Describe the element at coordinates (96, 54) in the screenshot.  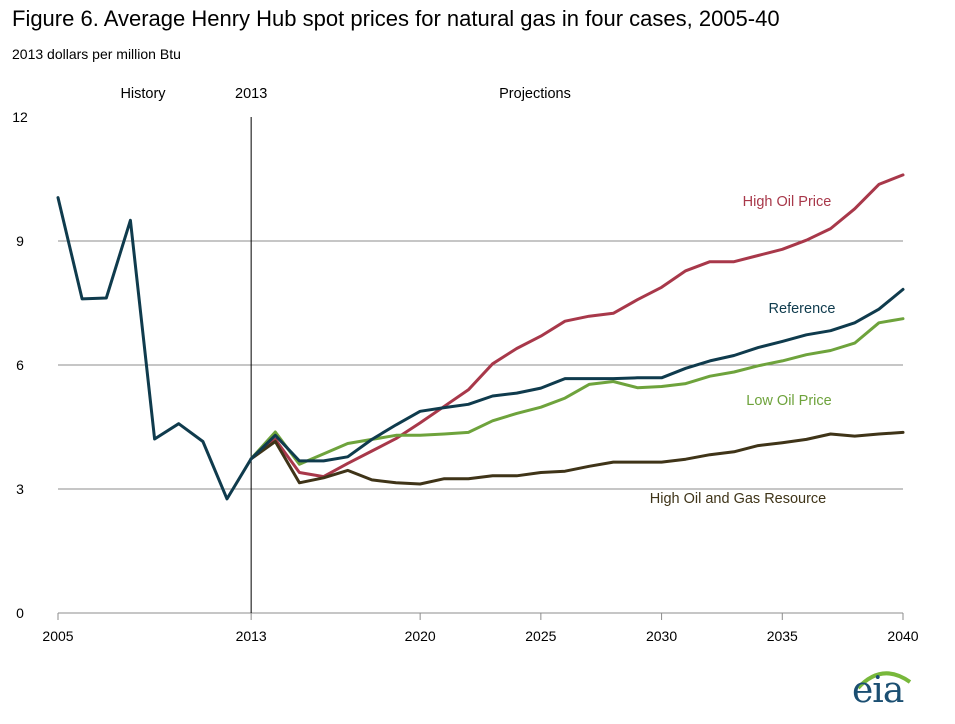
I see `y-axis-units: 2013 dollars per million Btu` at that location.